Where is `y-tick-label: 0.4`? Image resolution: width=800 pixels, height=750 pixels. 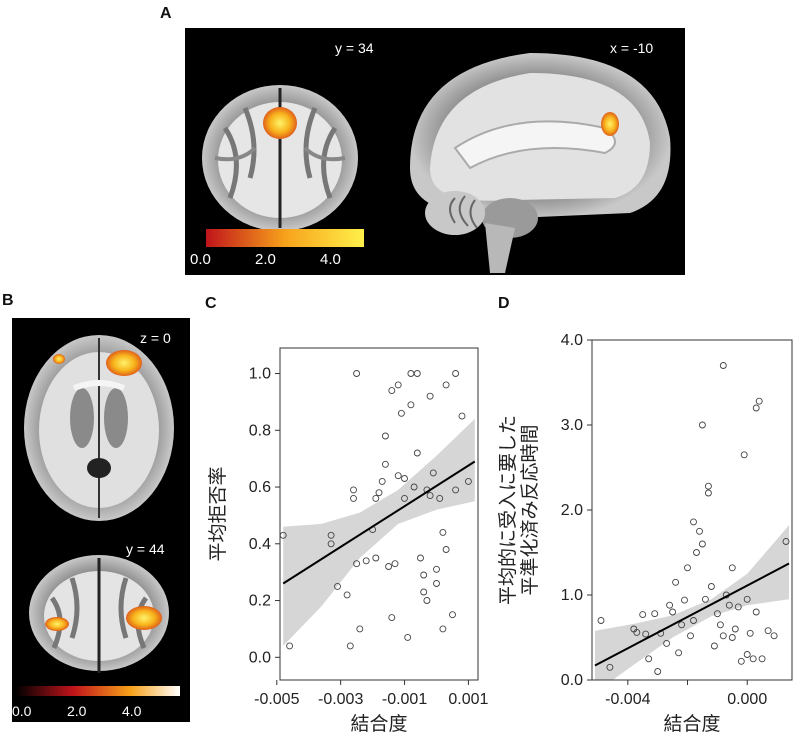
y-tick-label: 0.4 is located at coordinates (260, 544).